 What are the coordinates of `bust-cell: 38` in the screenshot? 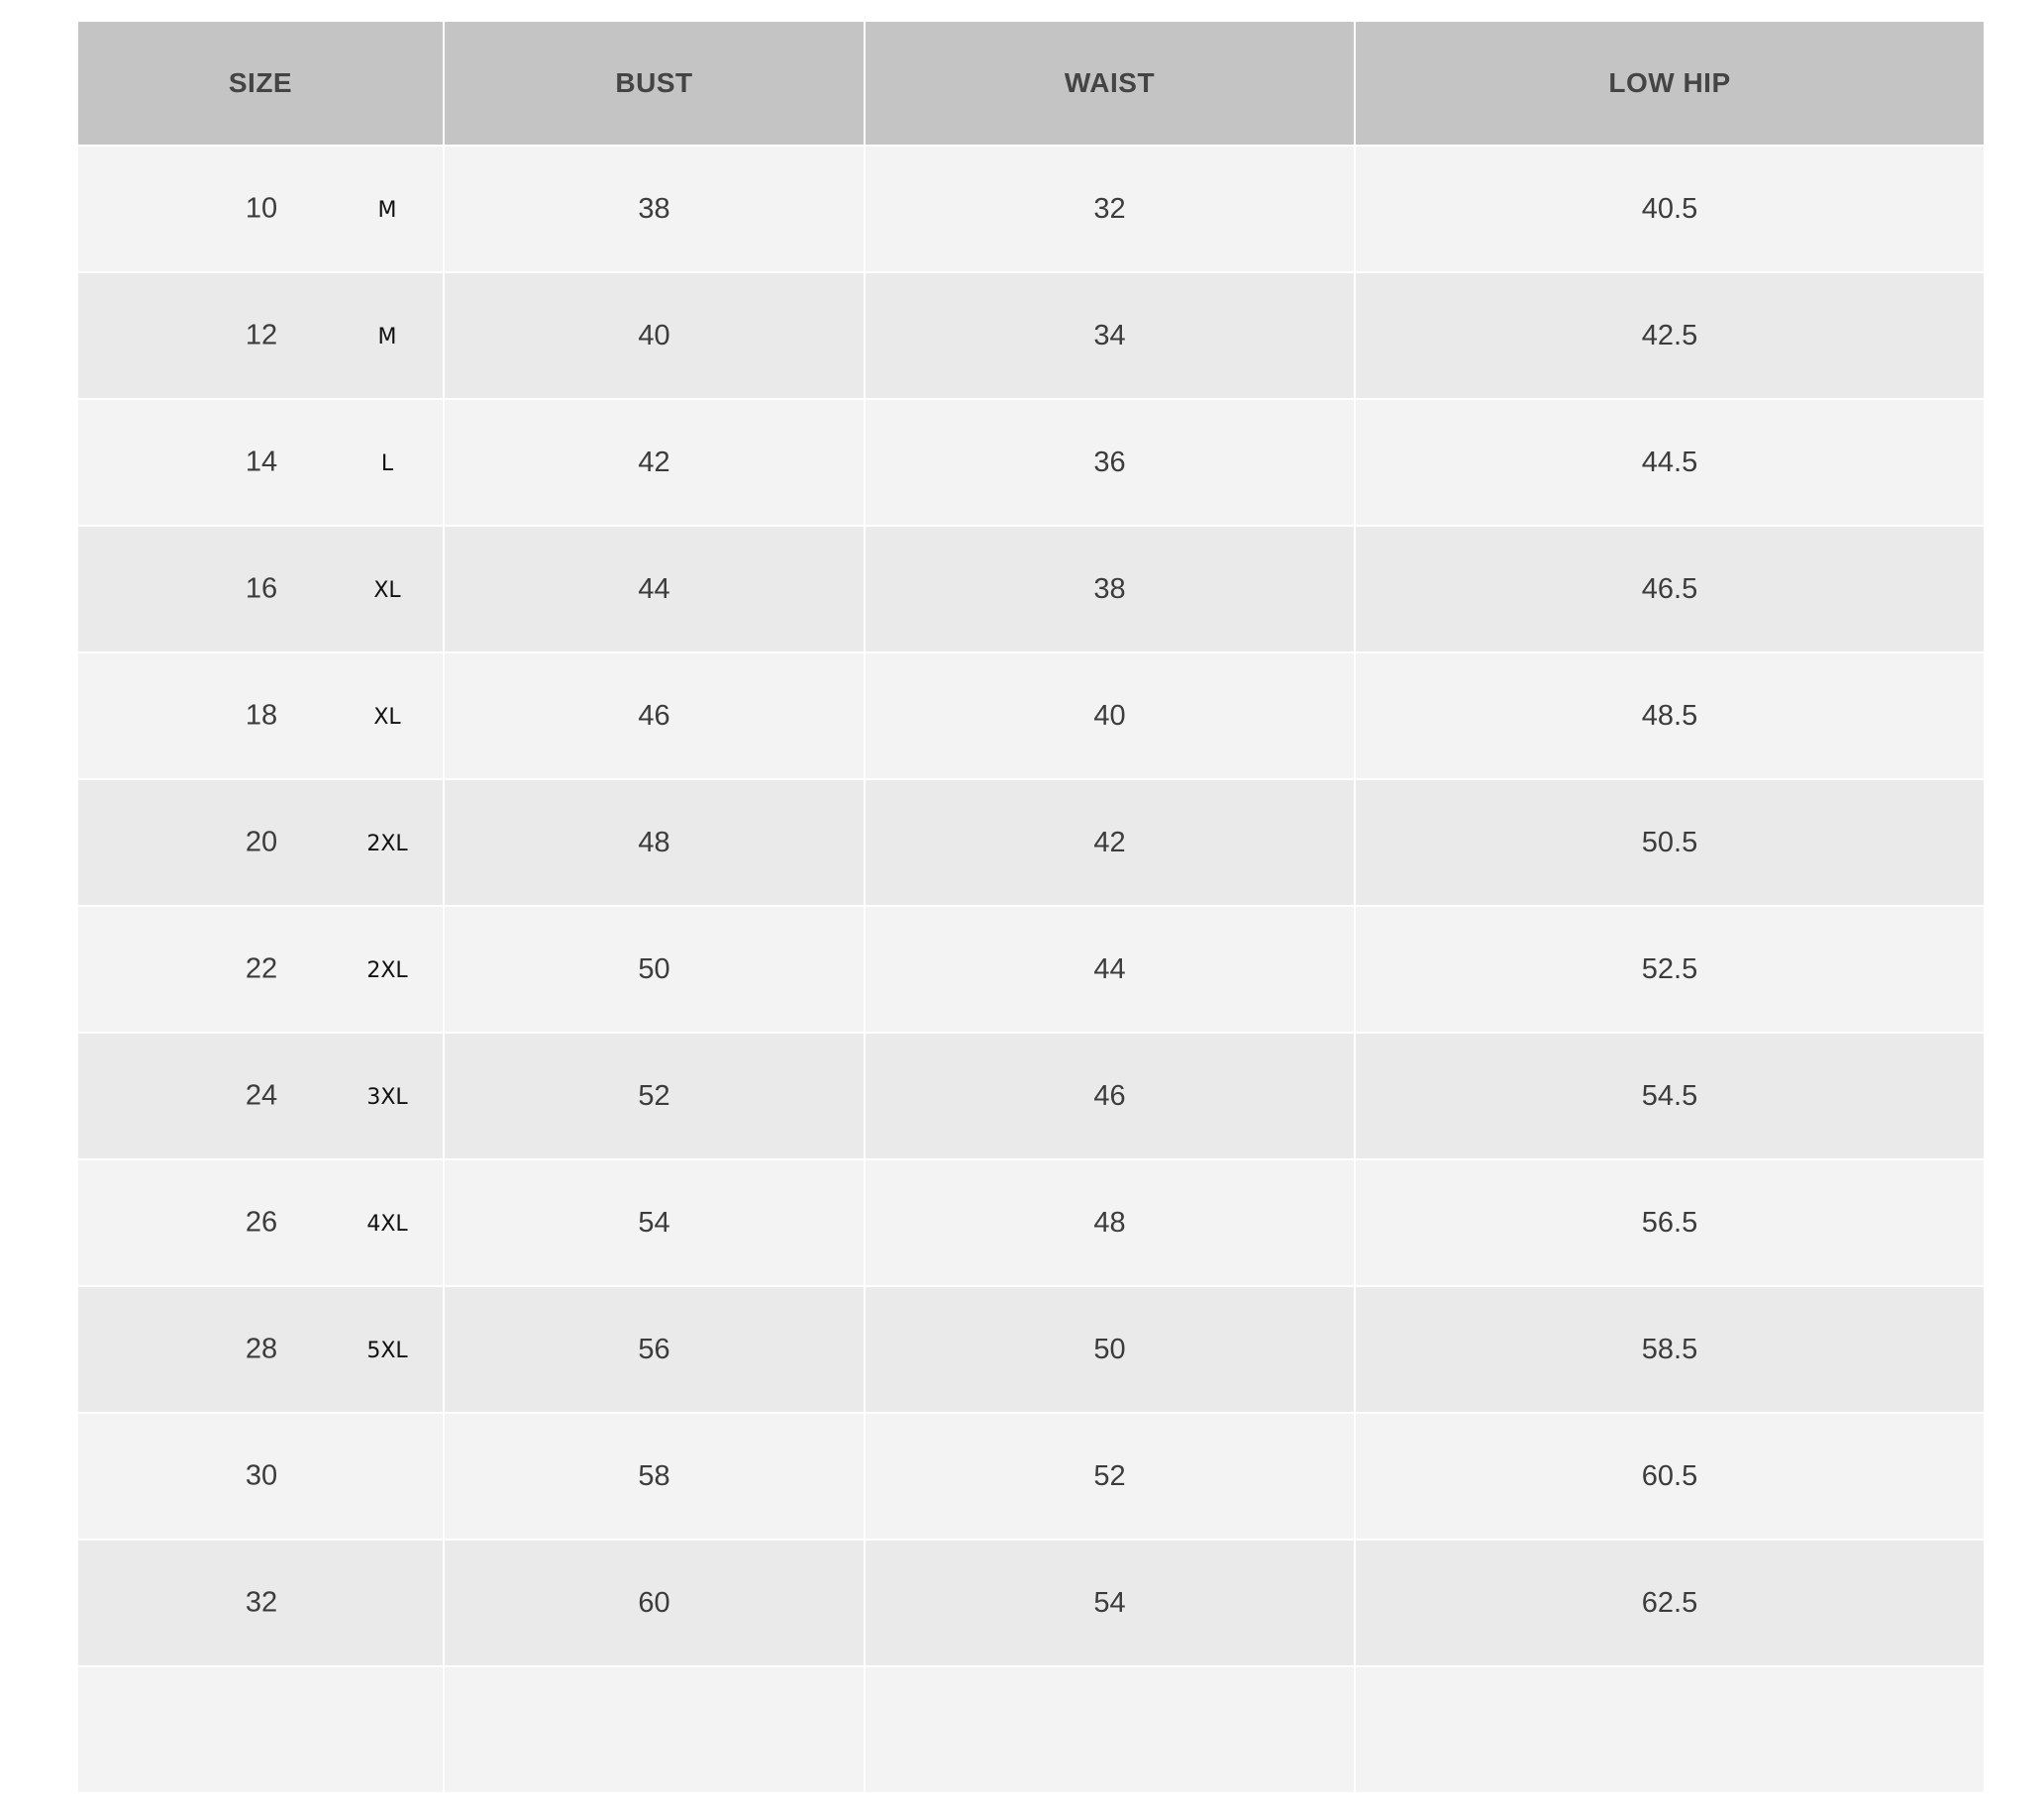 It's located at (654, 209).